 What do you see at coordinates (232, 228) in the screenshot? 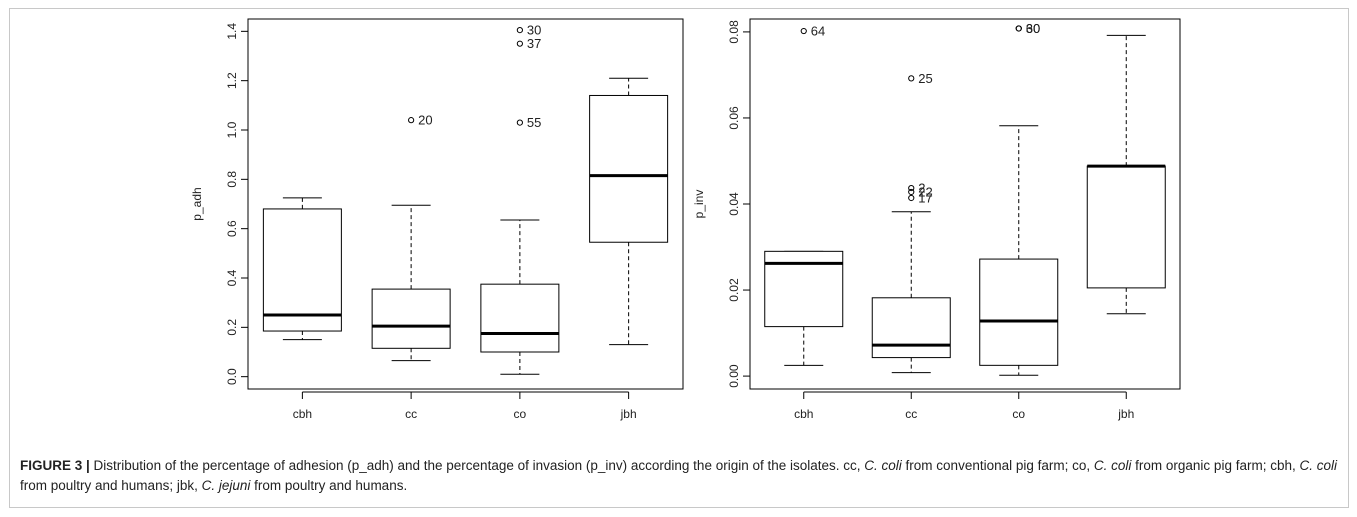
I see `y-tick-label: 0.6` at bounding box center [232, 228].